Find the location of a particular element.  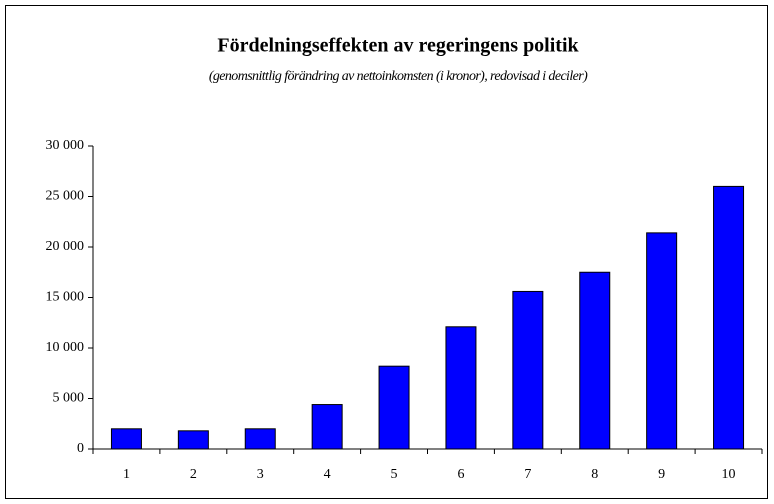

y-tick-label: 30 000 is located at coordinates (65, 145).